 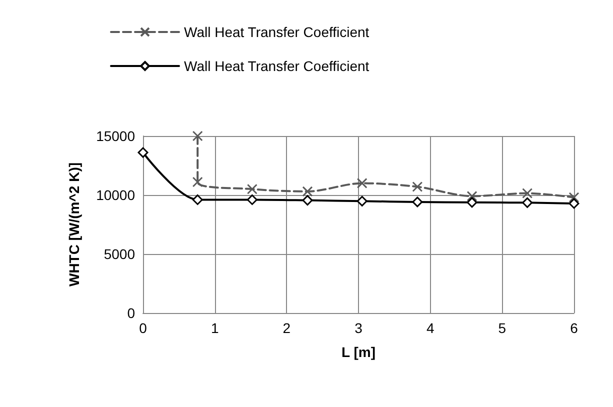 What do you see at coordinates (131, 313) in the screenshot?
I see `y-tick-label: 0` at bounding box center [131, 313].